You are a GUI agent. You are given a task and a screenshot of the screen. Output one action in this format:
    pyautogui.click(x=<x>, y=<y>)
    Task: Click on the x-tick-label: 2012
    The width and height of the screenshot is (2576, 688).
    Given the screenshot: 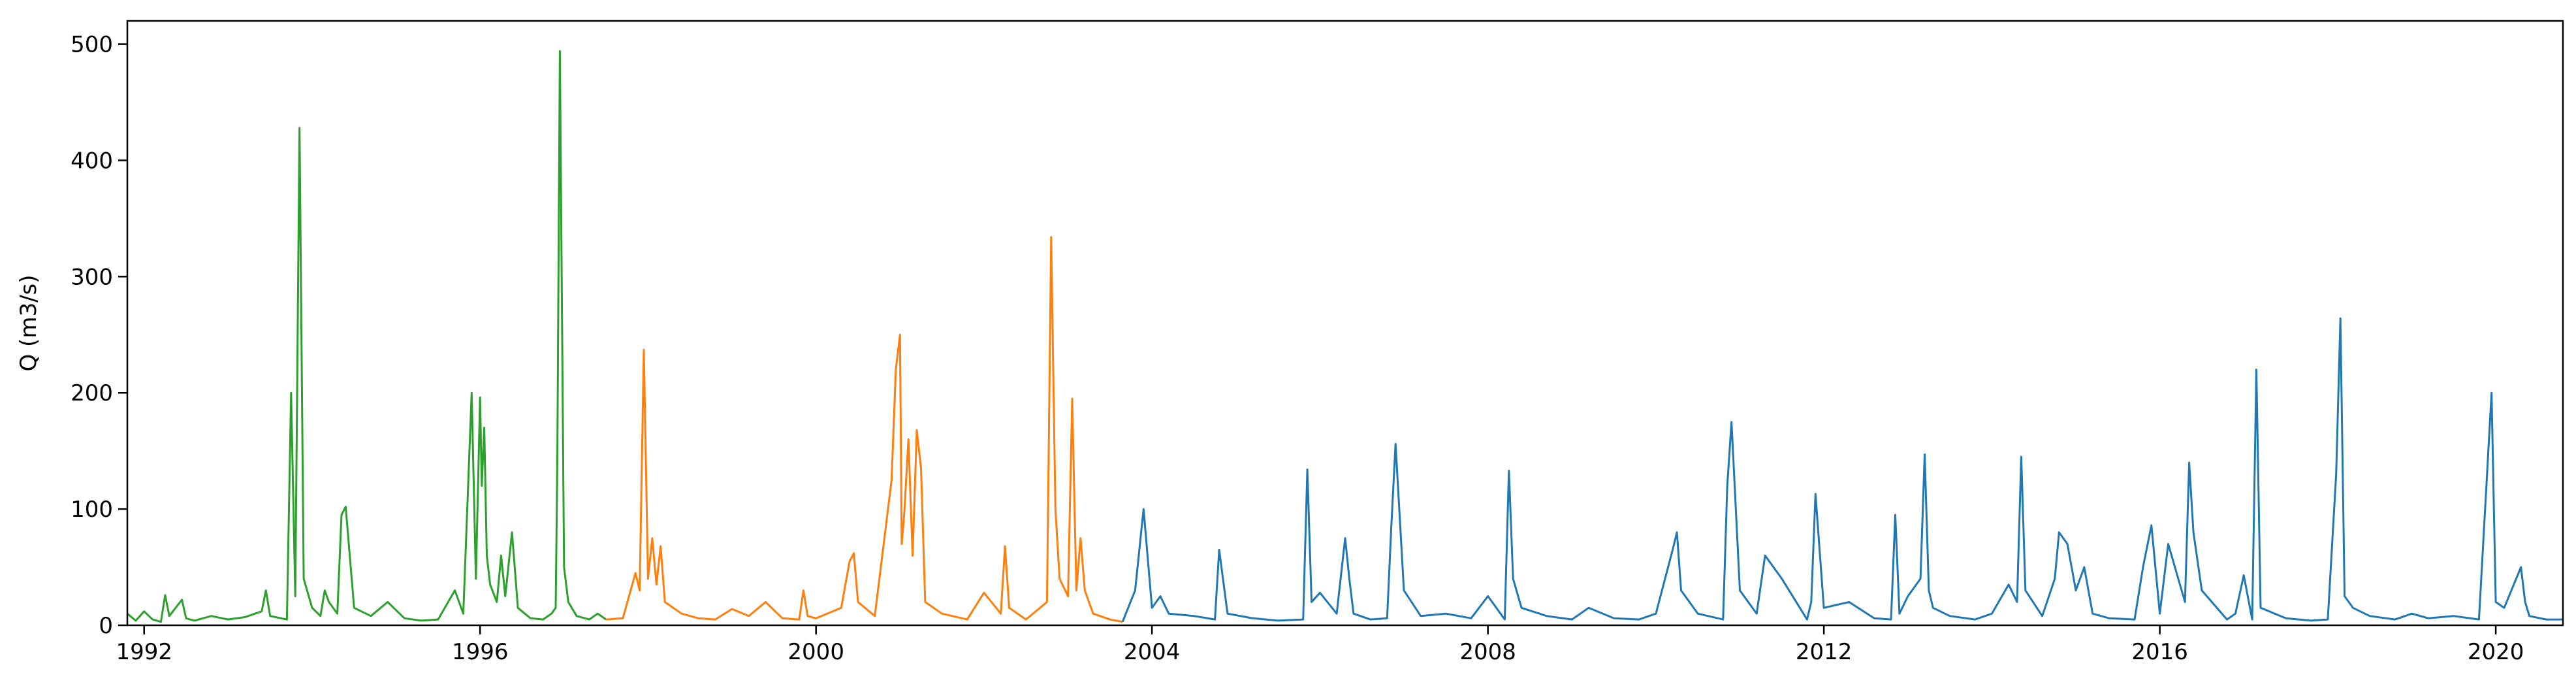 What is the action you would take?
    pyautogui.click(x=1824, y=652)
    